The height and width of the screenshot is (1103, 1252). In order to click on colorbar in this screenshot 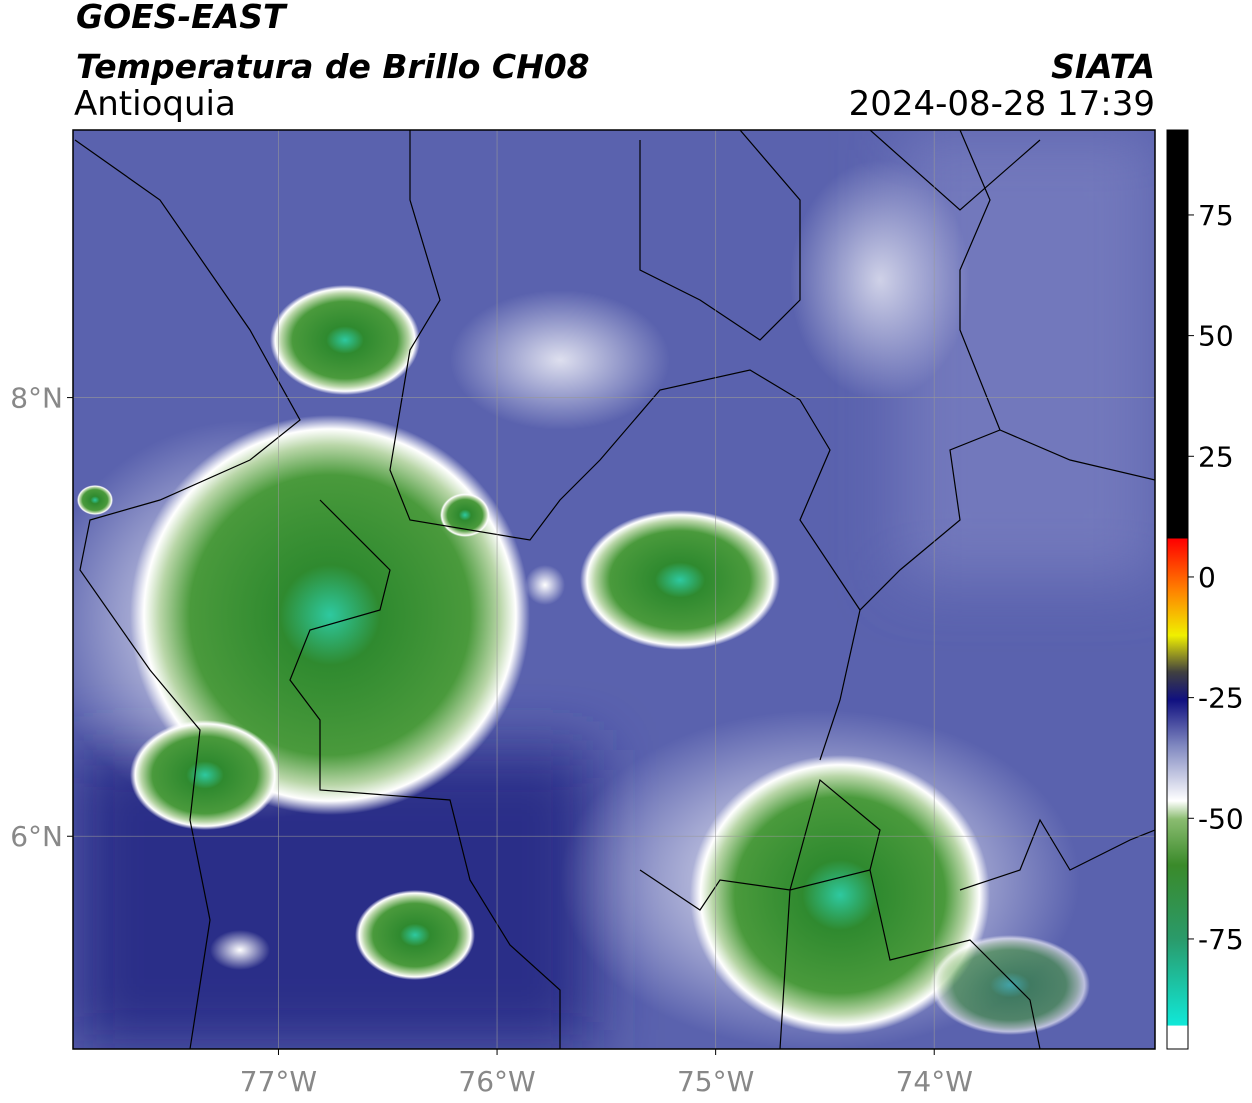, I will do `click(1177, 589)`.